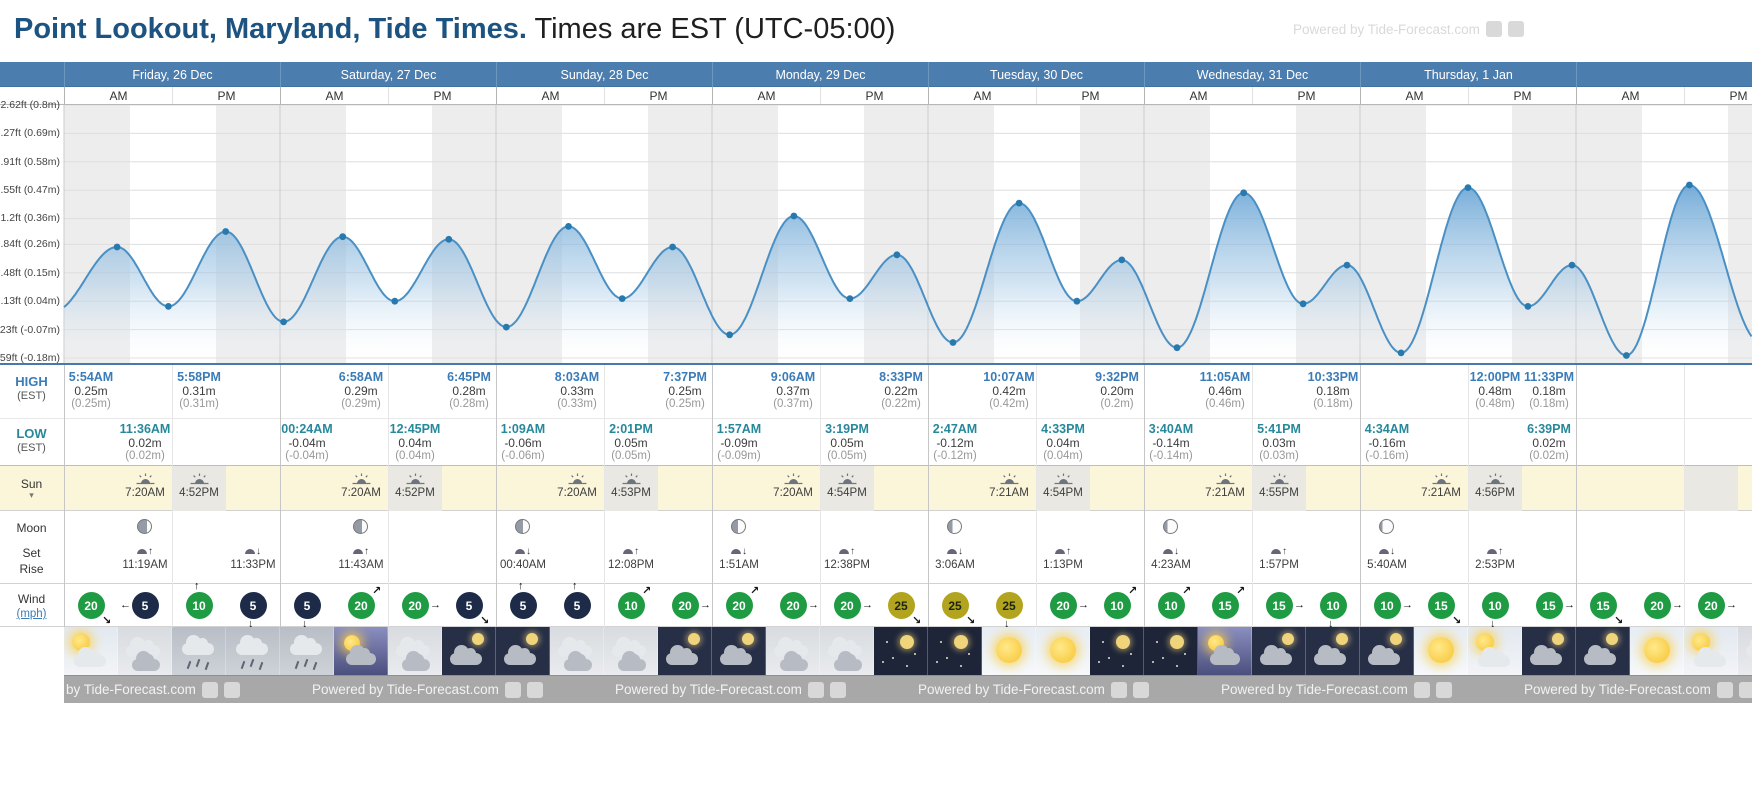 Image resolution: width=1752 pixels, height=787 pixels. I want to click on y-axis-tick: 0.48ft (0.15m), so click(30, 273).